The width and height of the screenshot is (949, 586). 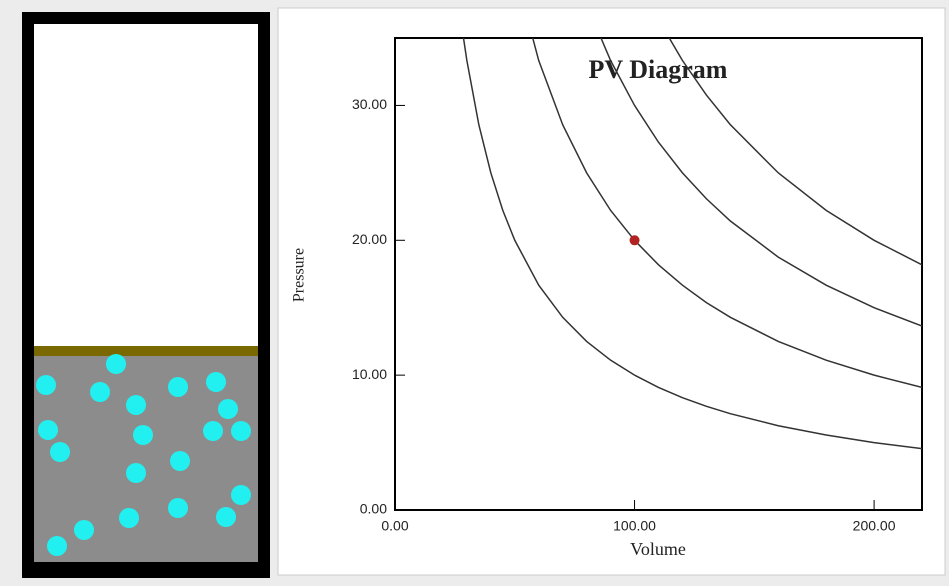 I want to click on x-tick-label: 100.00, so click(x=634, y=526).